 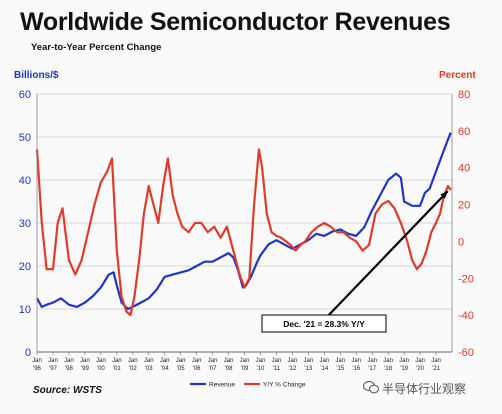 I want to click on x-tick-year: '04, so click(x=165, y=369).